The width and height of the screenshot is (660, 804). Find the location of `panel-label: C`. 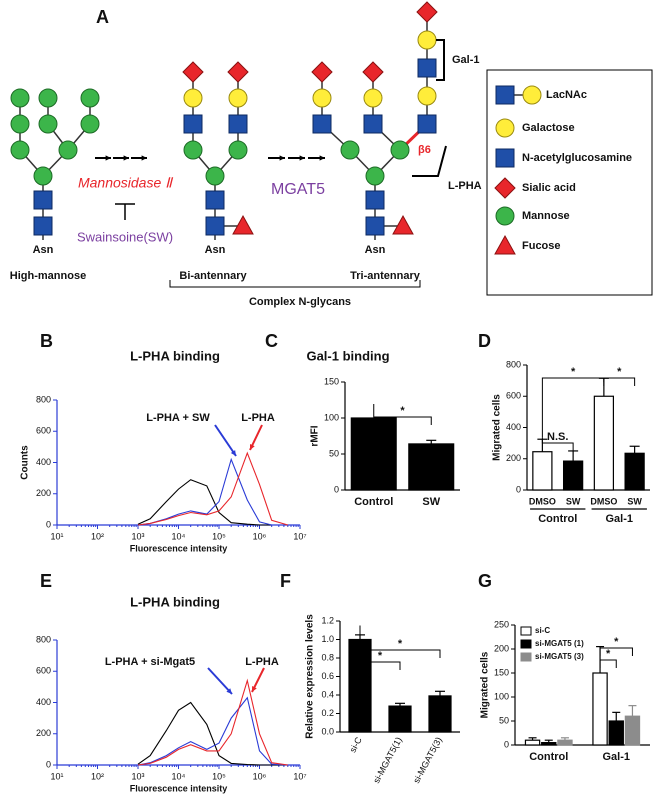

panel-label: C is located at coordinates (271, 341).